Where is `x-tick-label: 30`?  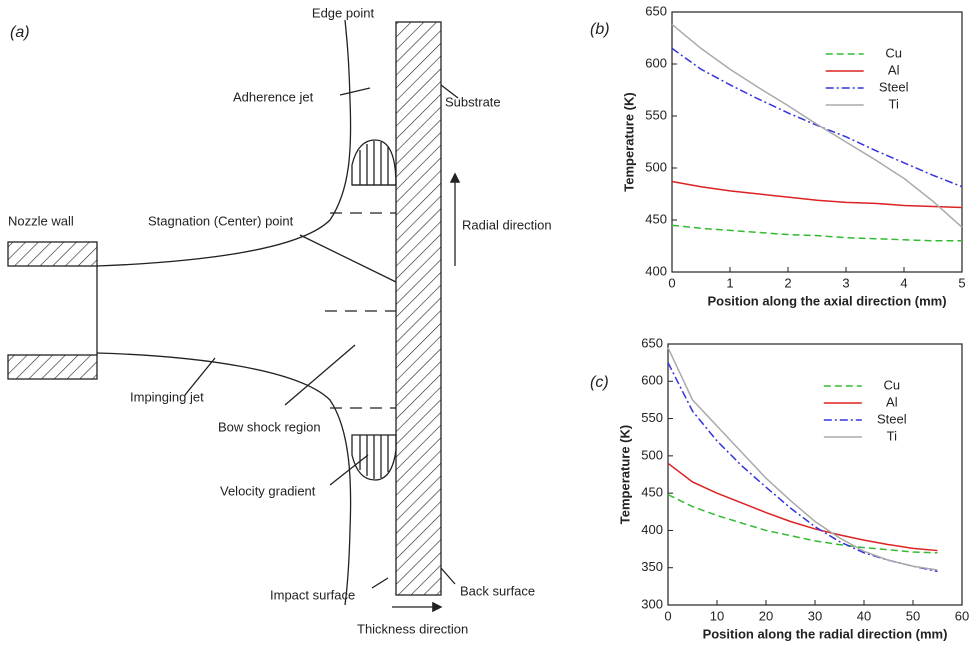 x-tick-label: 30 is located at coordinates (815, 615).